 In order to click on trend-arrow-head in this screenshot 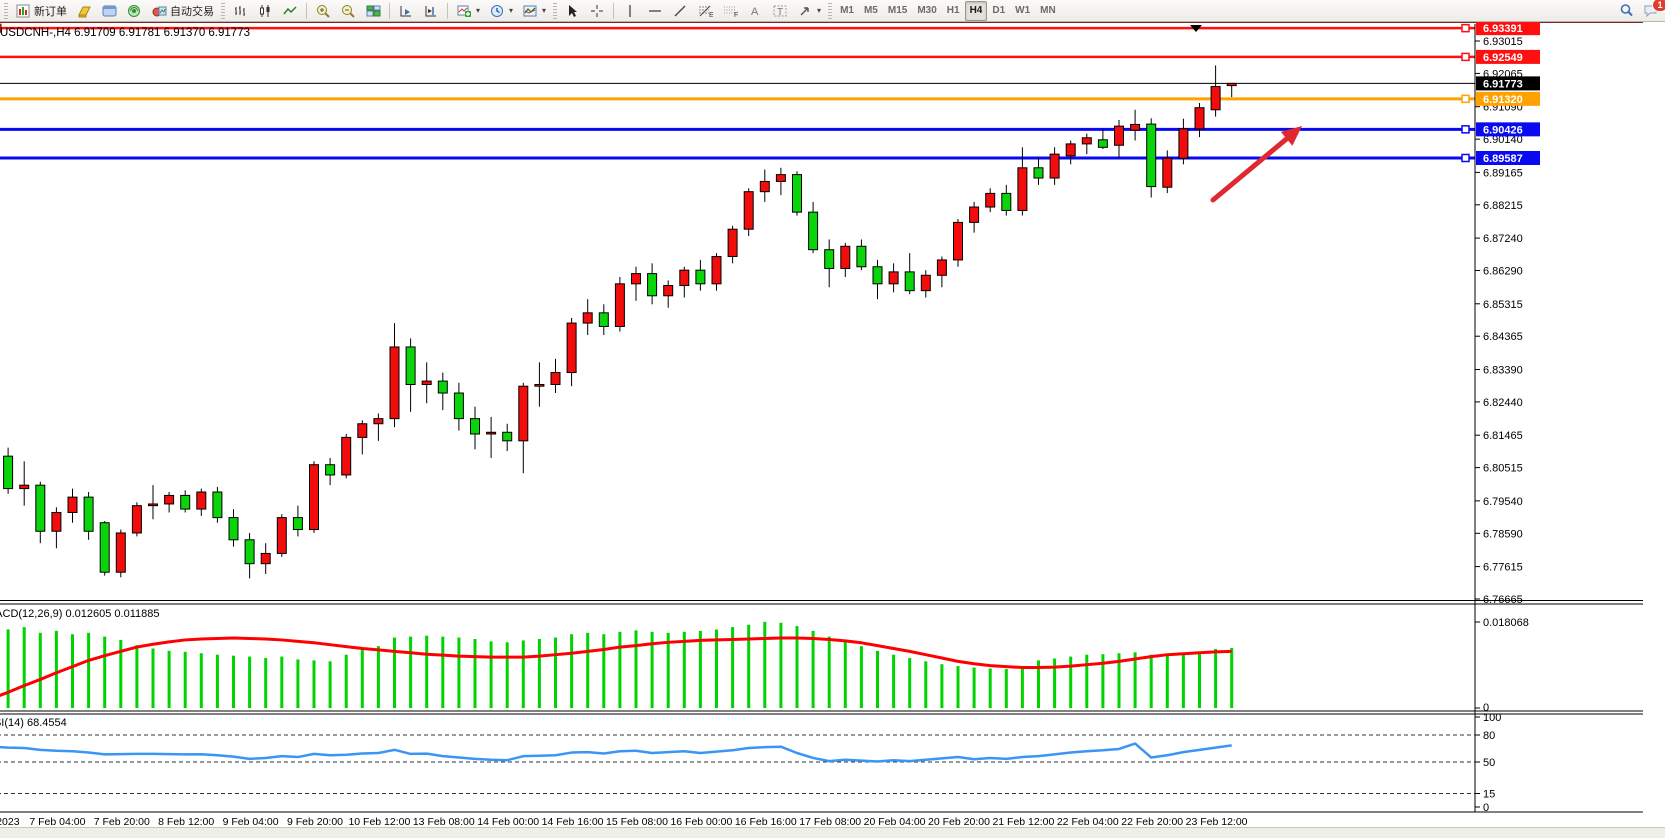, I will do `click(1291, 136)`.